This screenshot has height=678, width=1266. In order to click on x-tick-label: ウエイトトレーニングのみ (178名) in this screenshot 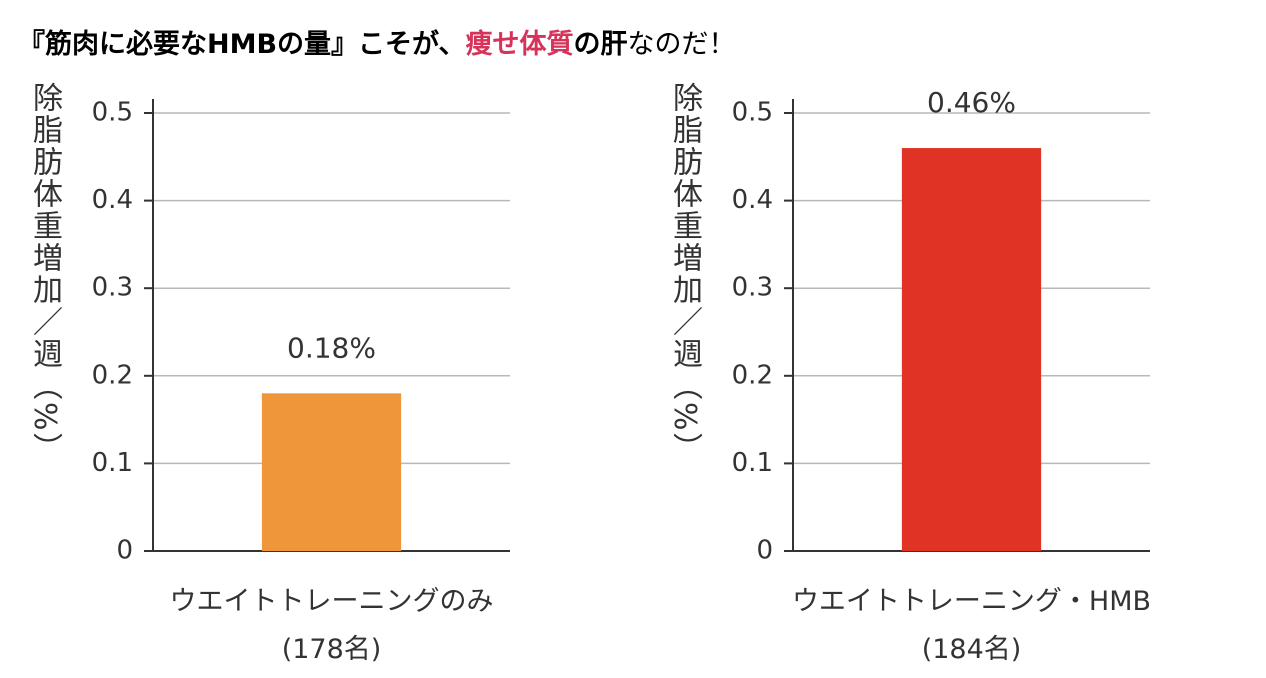, I will do `click(331, 625)`.